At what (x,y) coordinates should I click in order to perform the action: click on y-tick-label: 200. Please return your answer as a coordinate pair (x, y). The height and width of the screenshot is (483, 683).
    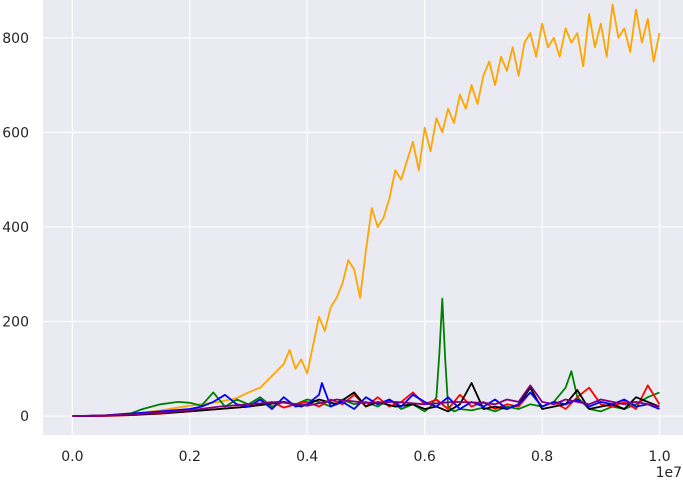
    Looking at the image, I should click on (15, 323).